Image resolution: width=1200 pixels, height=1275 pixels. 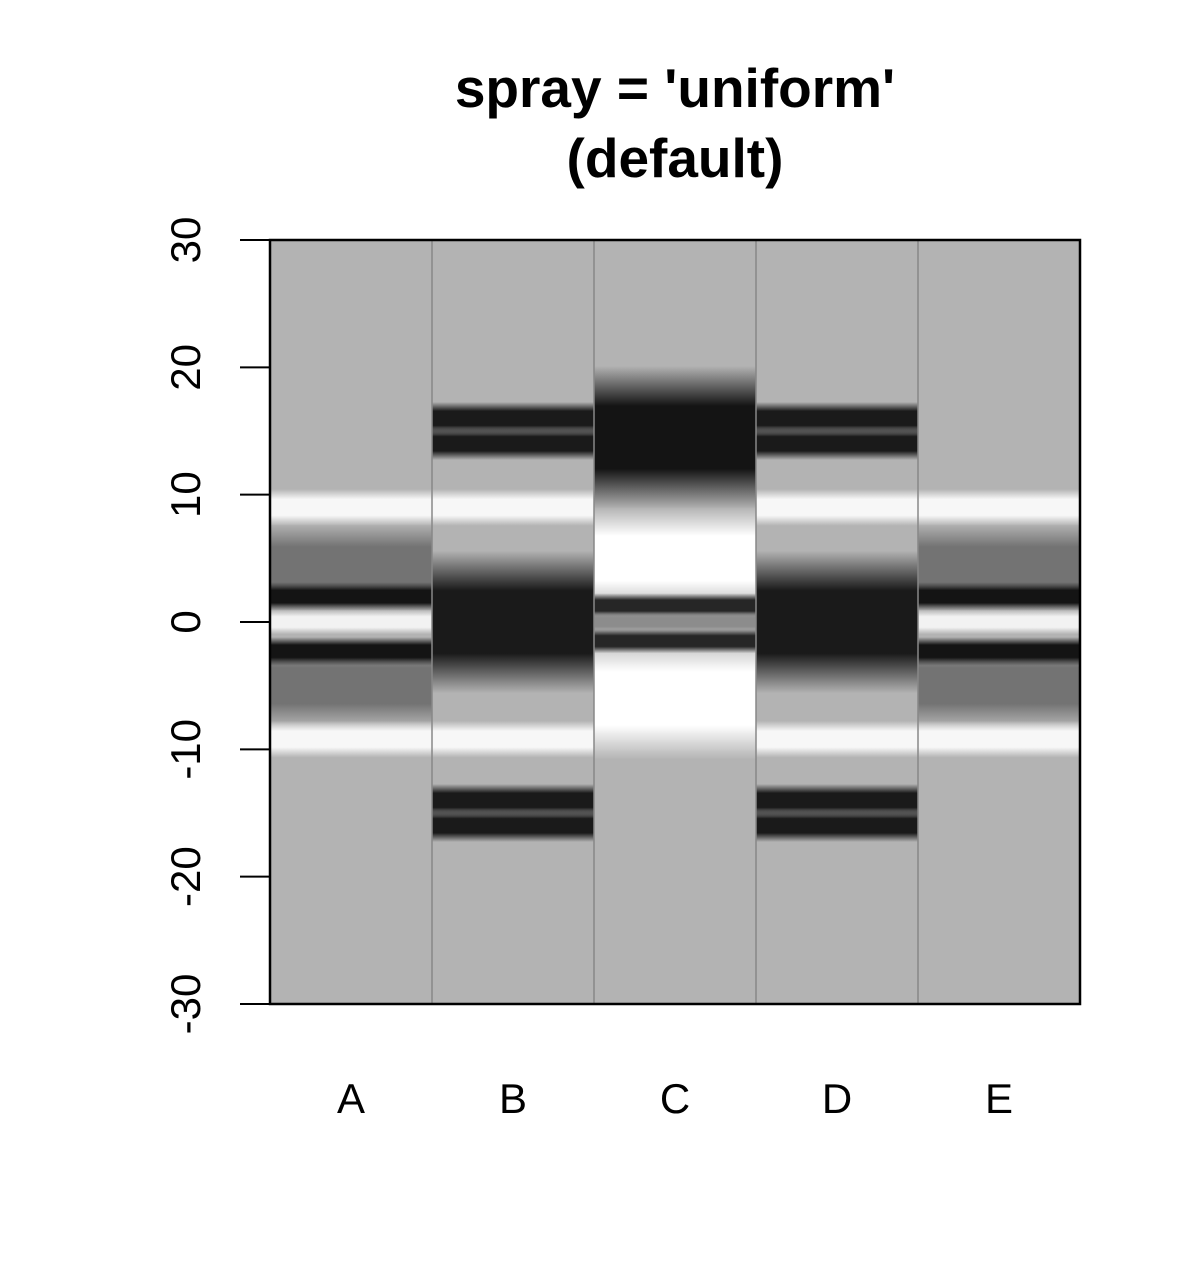 I want to click on y-axis: 30 20 10 0 -10 -20 -30, so click(x=216, y=626).